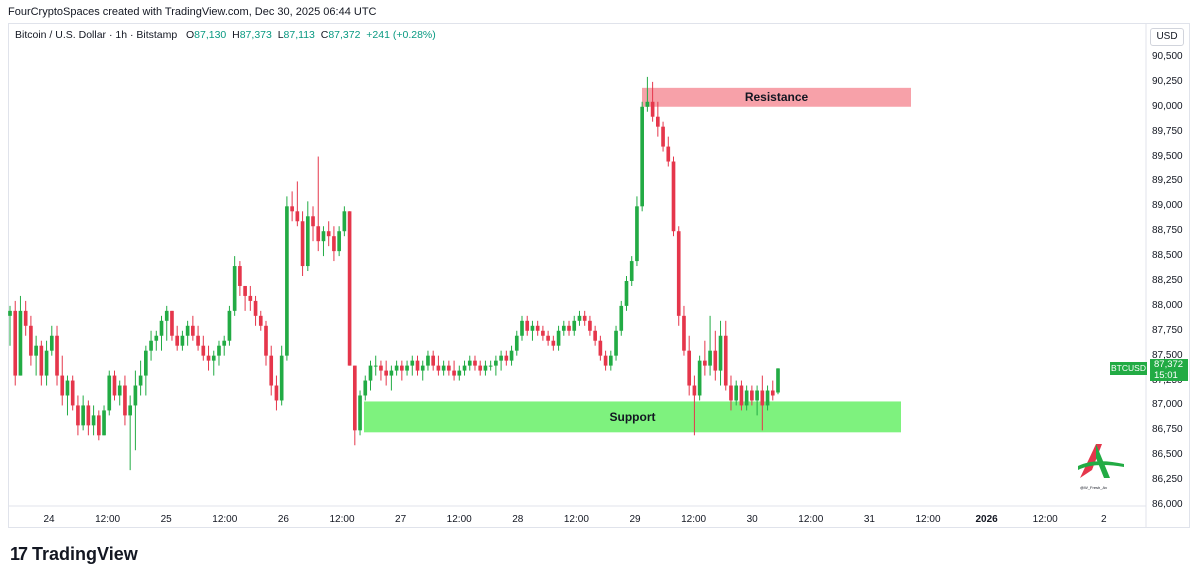 Image resolution: width=1199 pixels, height=580 pixels. I want to click on price-tick: 86,000, so click(1167, 504).